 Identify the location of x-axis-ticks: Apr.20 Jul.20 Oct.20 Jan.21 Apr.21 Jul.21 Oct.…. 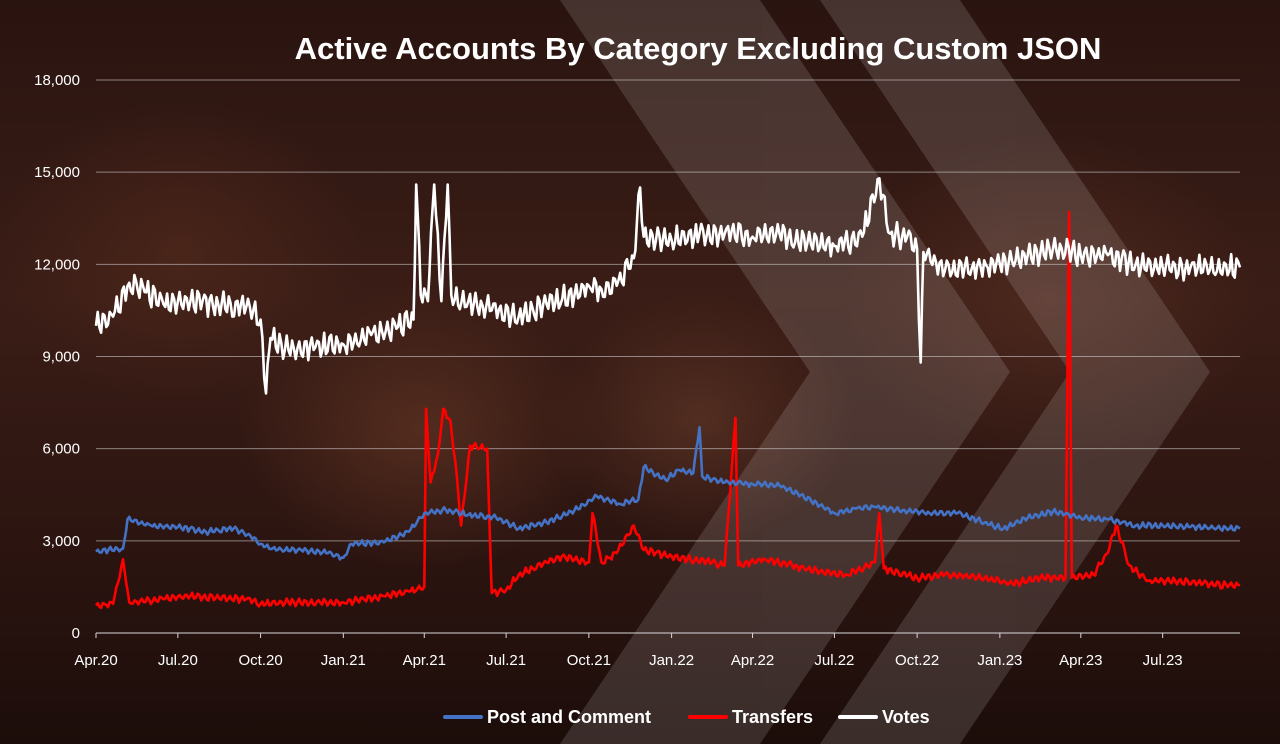
(628, 651).